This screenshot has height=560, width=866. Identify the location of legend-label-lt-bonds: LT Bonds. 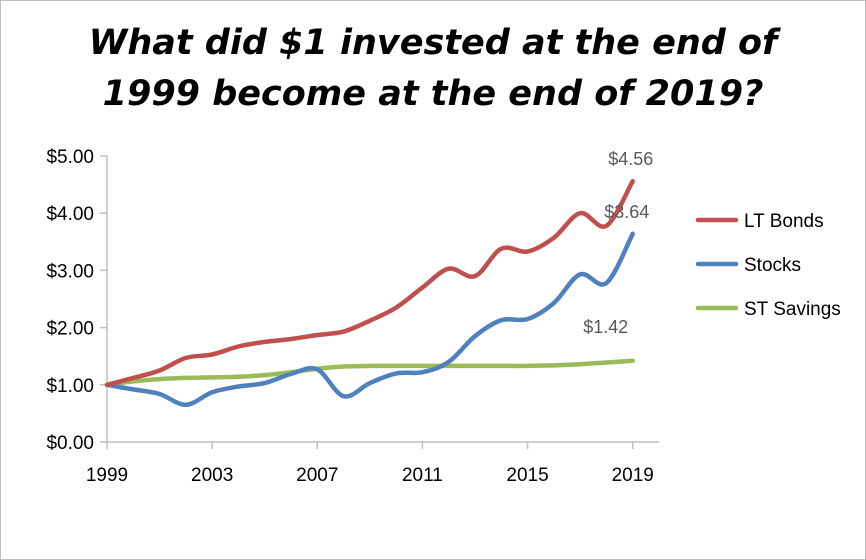
(784, 221).